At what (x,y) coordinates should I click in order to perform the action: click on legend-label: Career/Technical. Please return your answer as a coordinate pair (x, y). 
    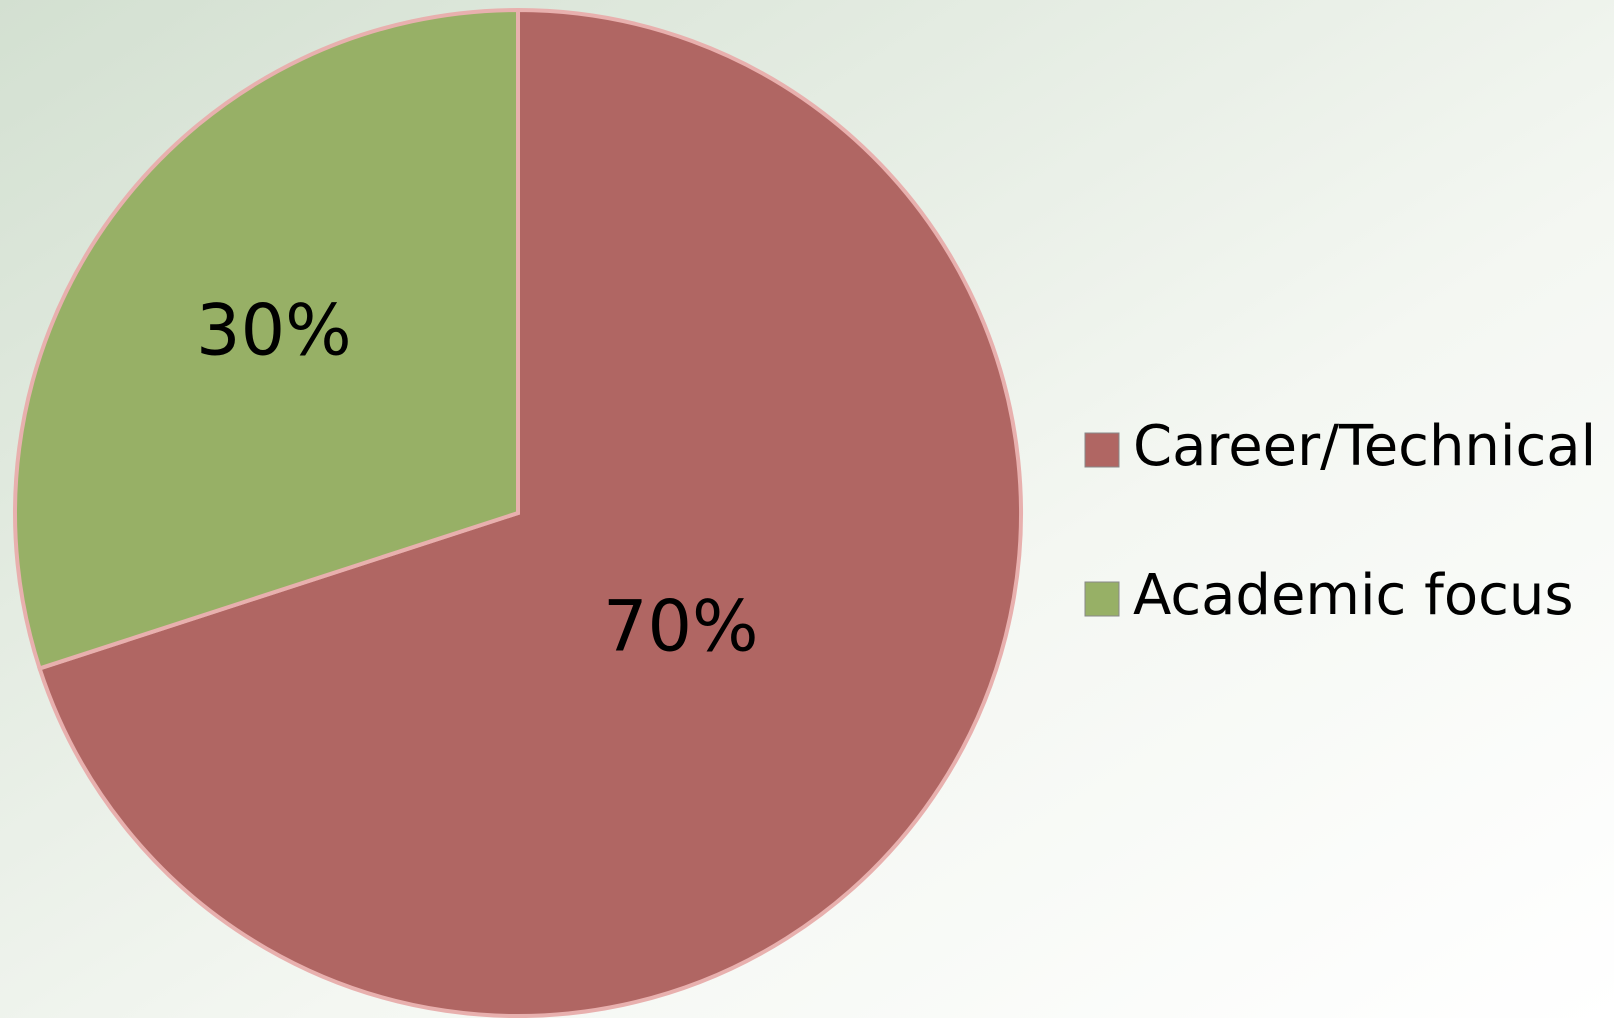
    Looking at the image, I should click on (1364, 446).